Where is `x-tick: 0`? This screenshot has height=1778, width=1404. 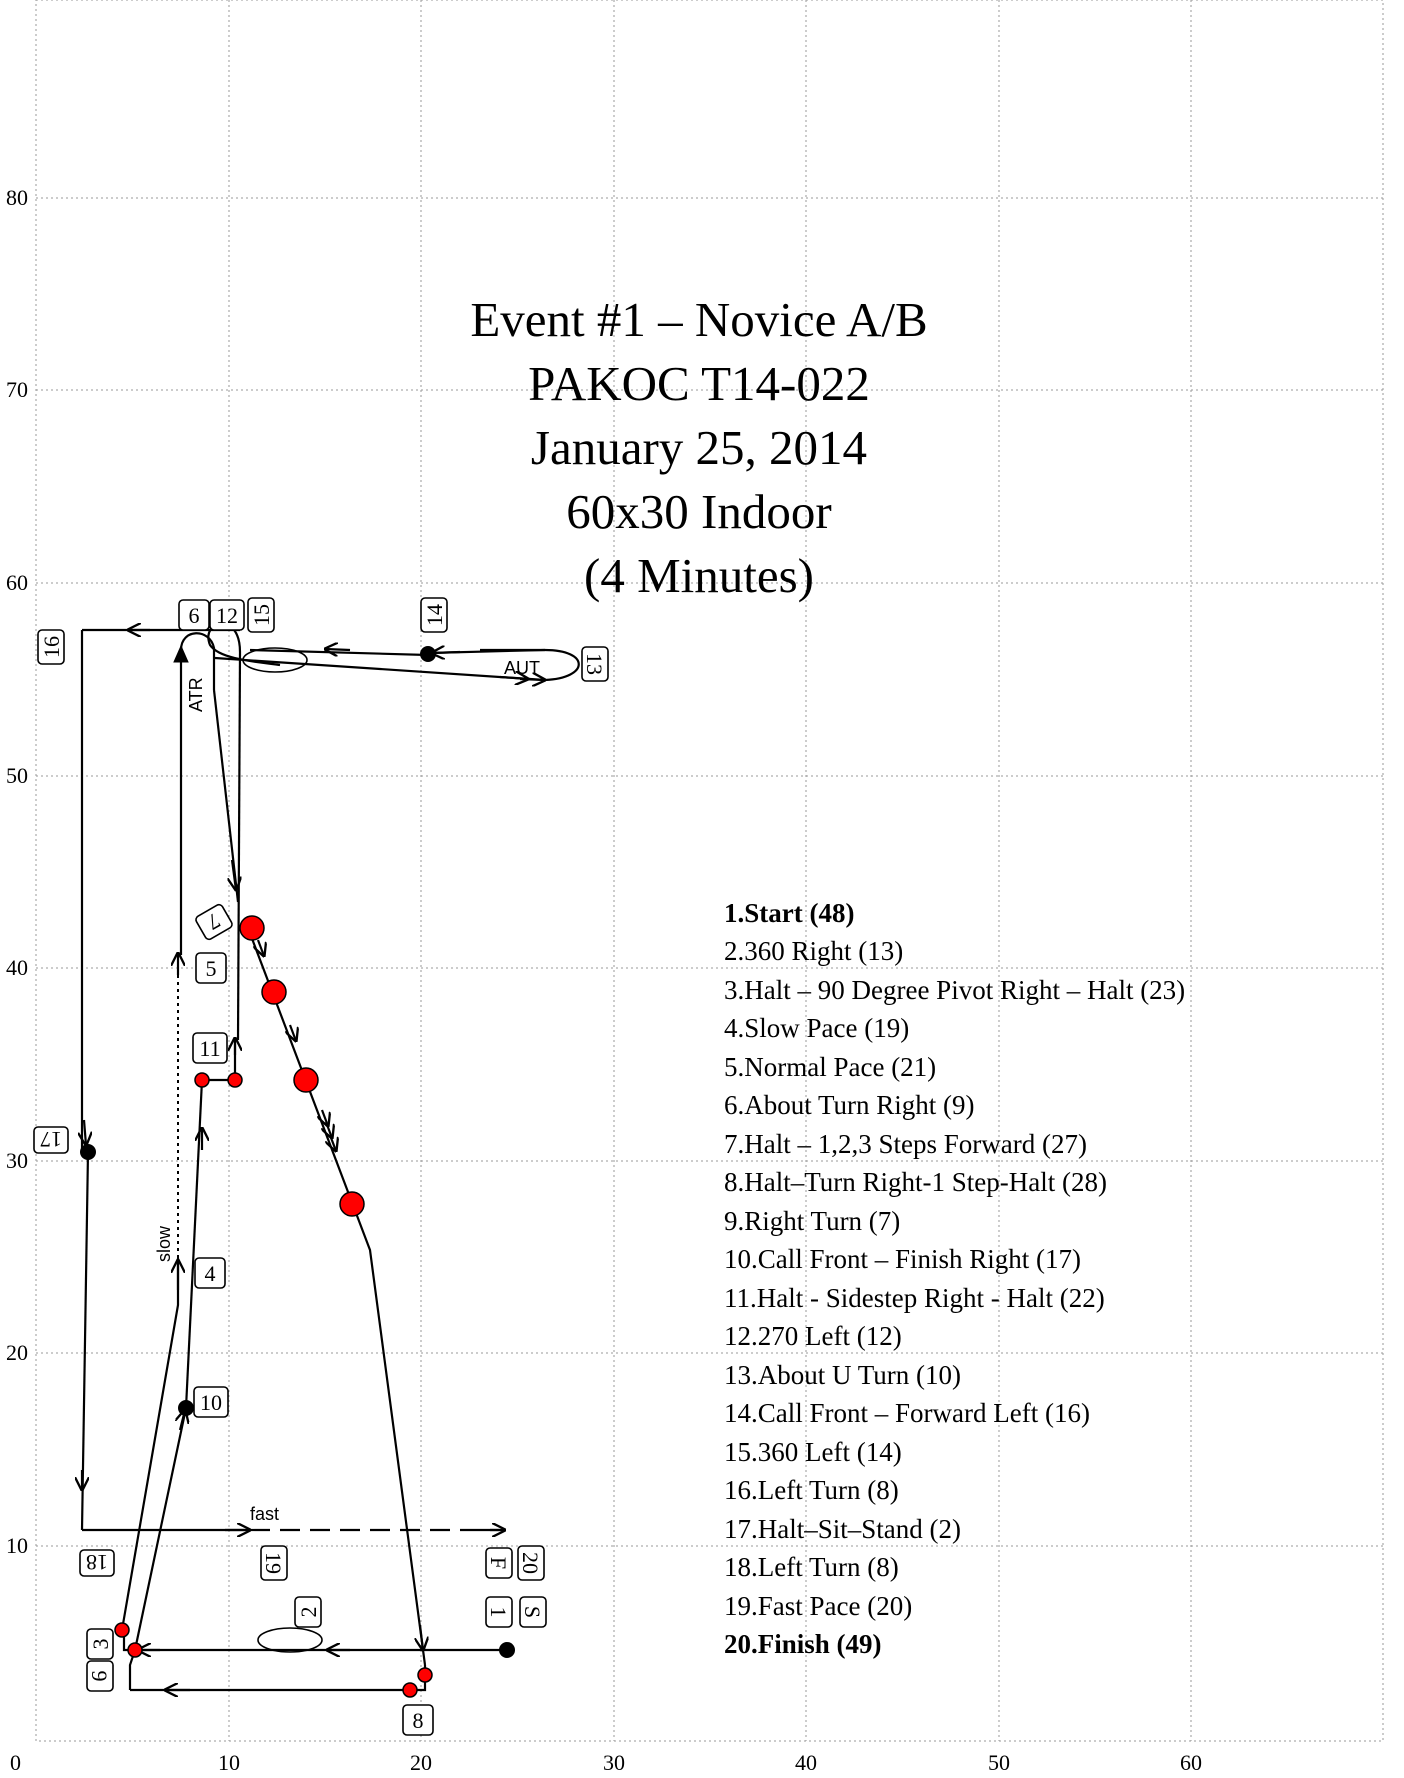 x-tick: 0 is located at coordinates (15, 1762).